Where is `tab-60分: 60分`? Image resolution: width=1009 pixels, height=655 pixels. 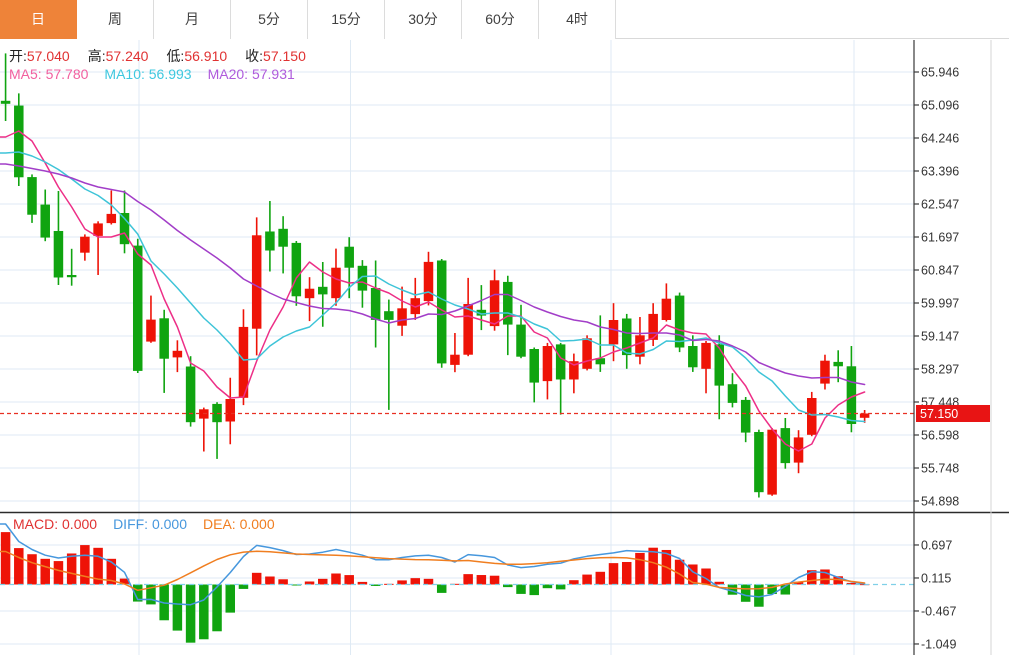 tab-60分: 60分 is located at coordinates (500, 19).